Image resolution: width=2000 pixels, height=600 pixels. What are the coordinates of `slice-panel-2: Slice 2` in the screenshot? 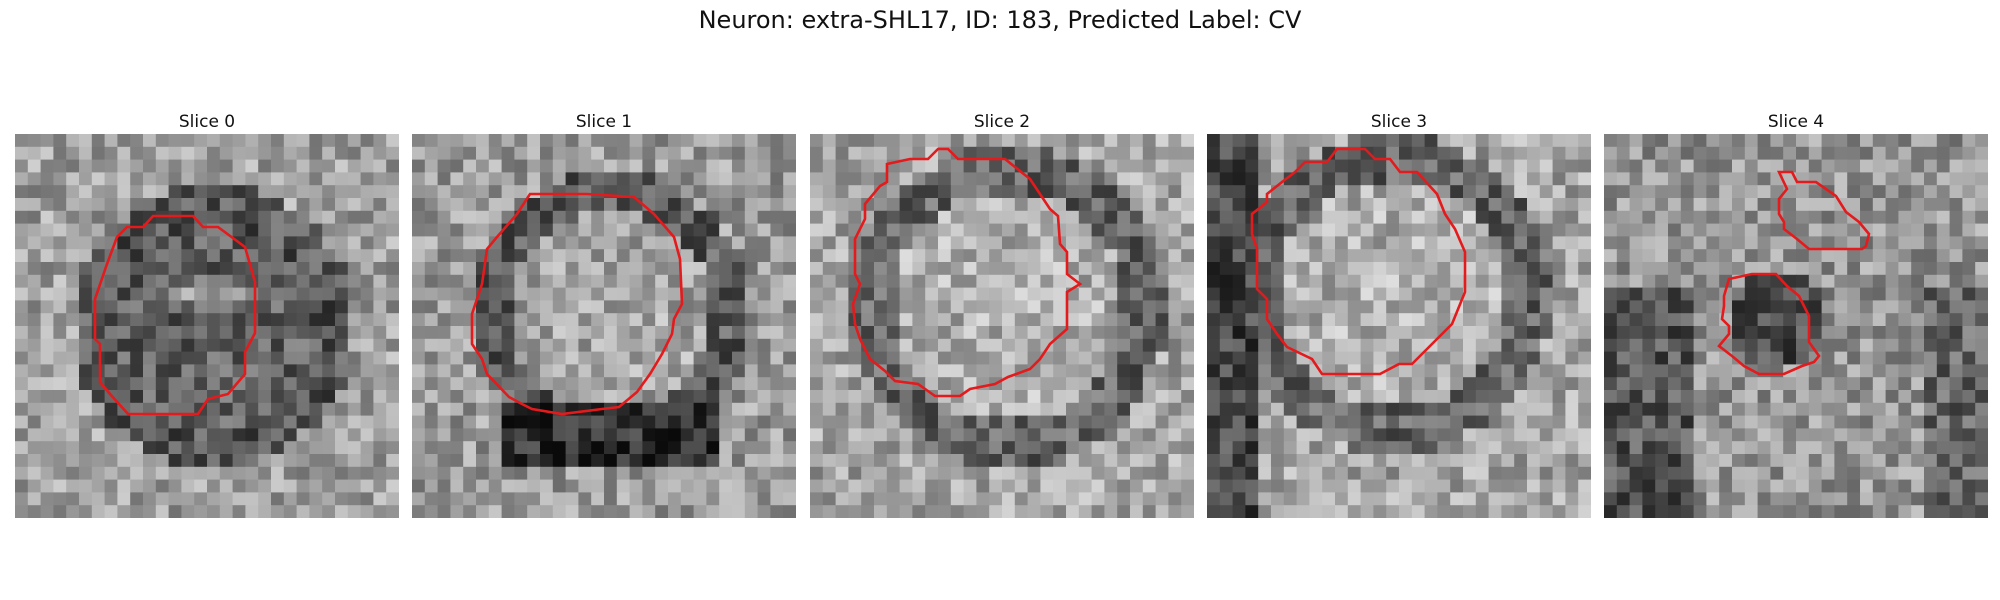 It's located at (1002, 314).